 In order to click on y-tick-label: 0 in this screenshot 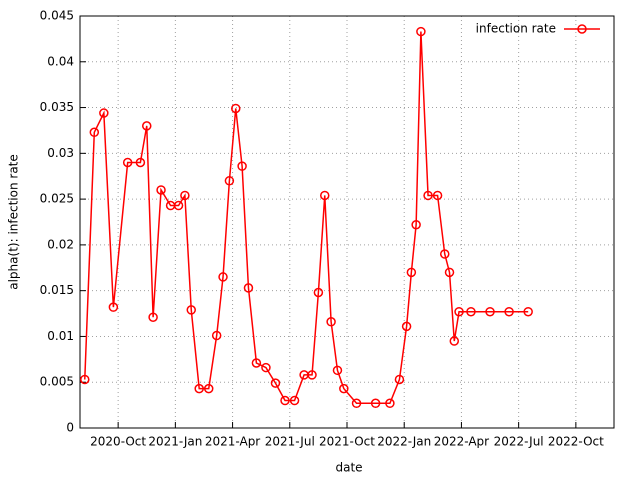, I will do `click(70, 428)`.